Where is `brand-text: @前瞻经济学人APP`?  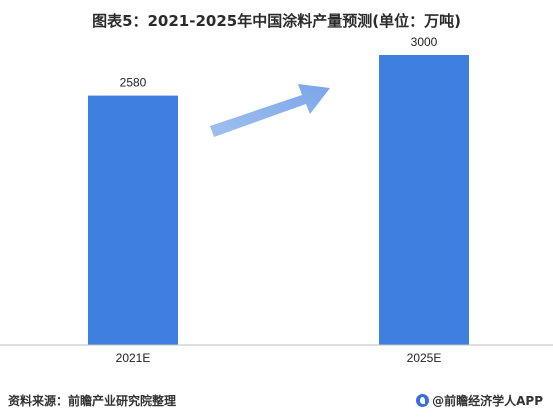 brand-text: @前瞻经济学人APP is located at coordinates (487, 401).